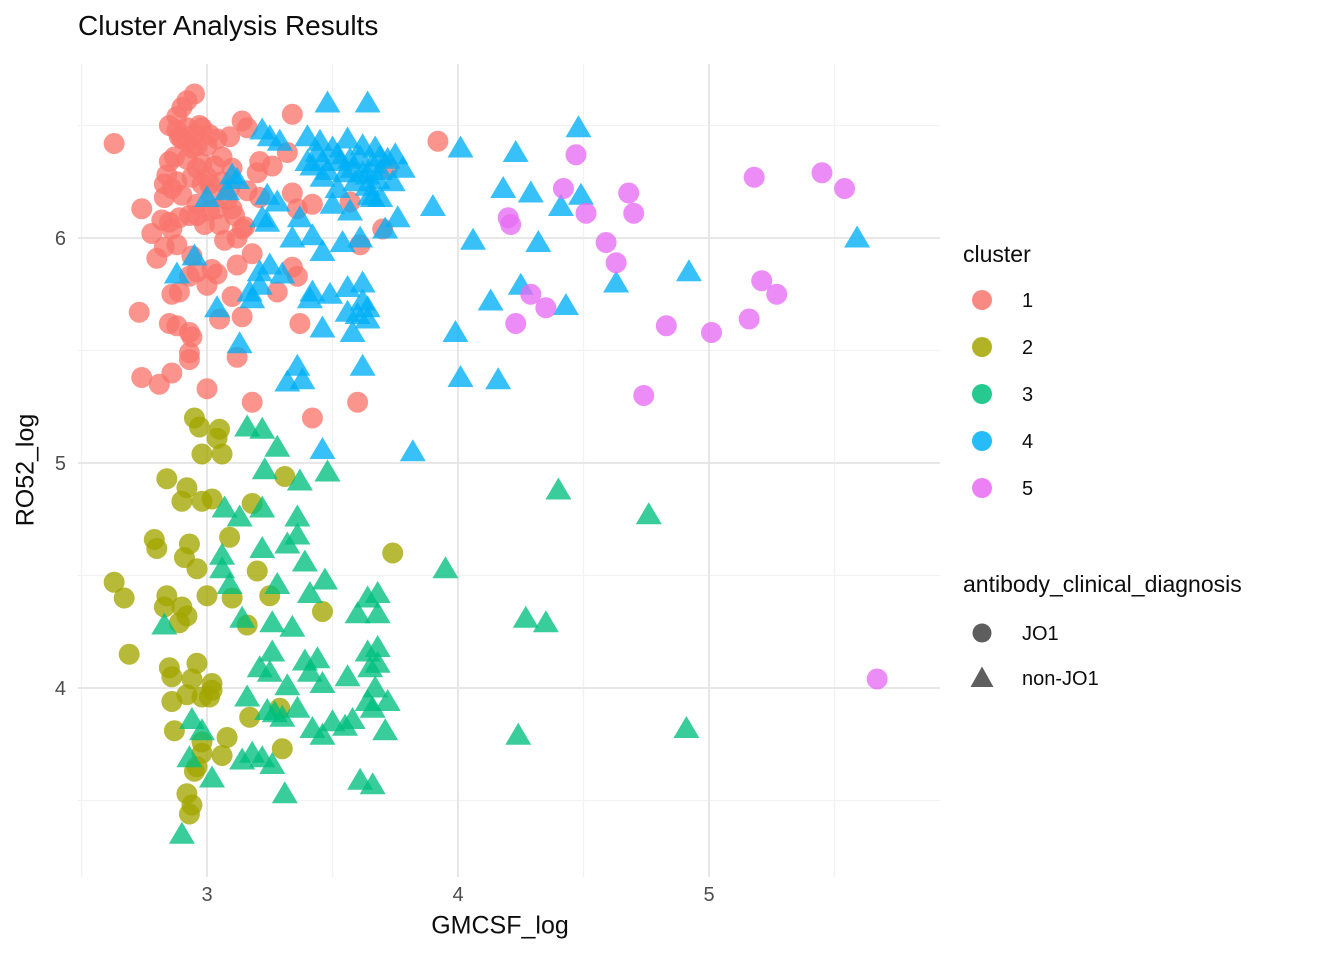 The width and height of the screenshot is (1344, 960). Describe the element at coordinates (1002, 489) in the screenshot. I see `legend-item-cluster-5: 5` at that location.